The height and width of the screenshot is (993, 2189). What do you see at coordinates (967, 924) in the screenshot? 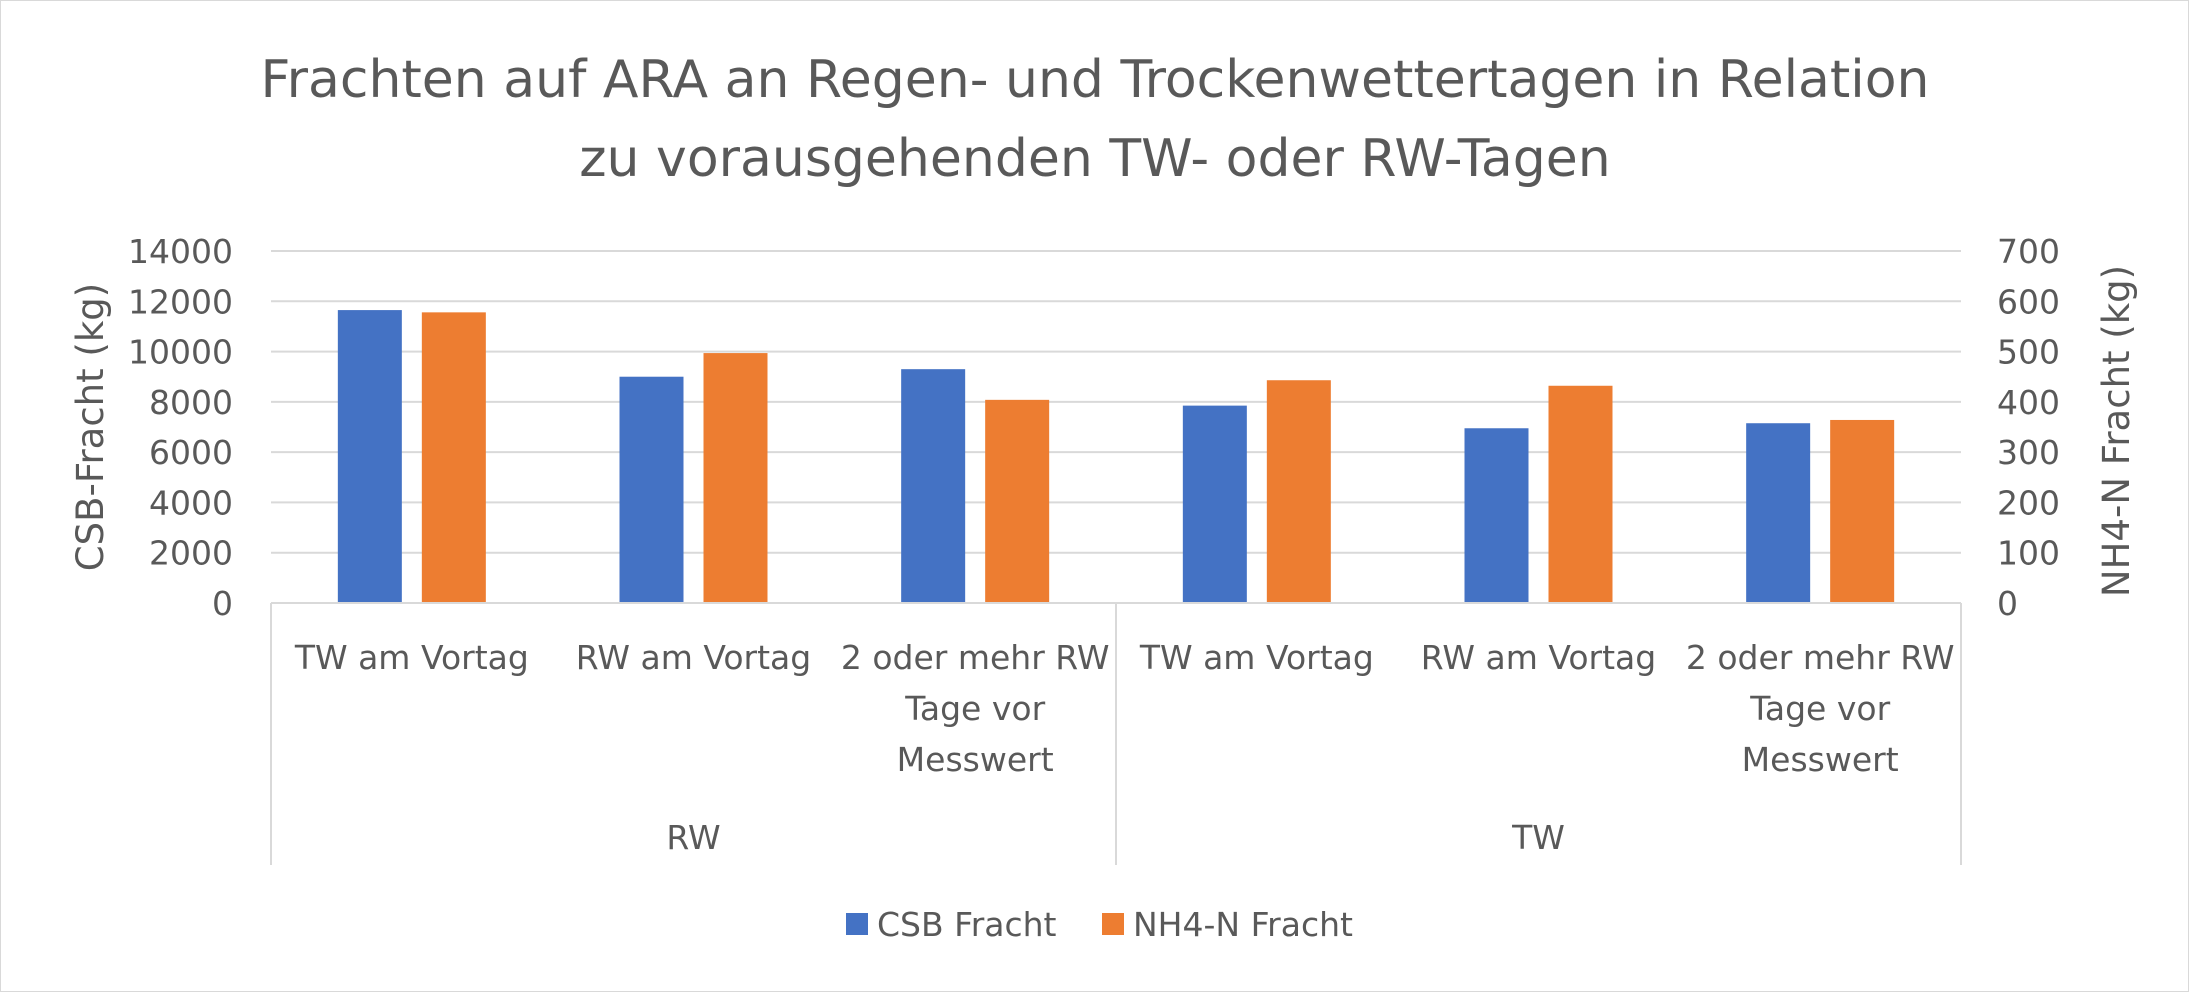
I see `legend-label: CSB Fracht` at bounding box center [967, 924].